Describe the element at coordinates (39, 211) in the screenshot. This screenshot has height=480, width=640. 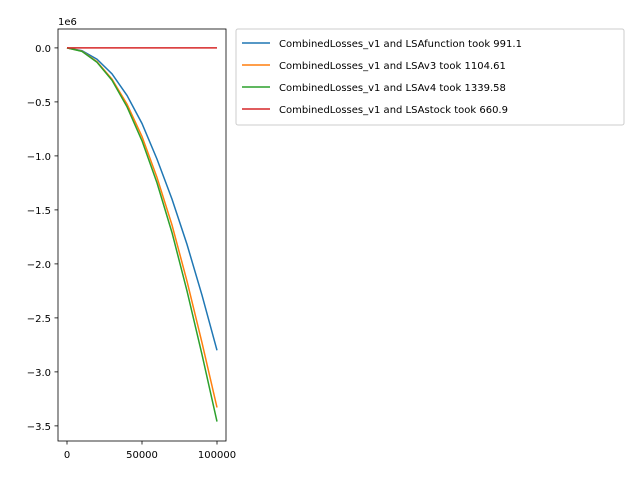
I see `y-tick-label: −1.5` at that location.